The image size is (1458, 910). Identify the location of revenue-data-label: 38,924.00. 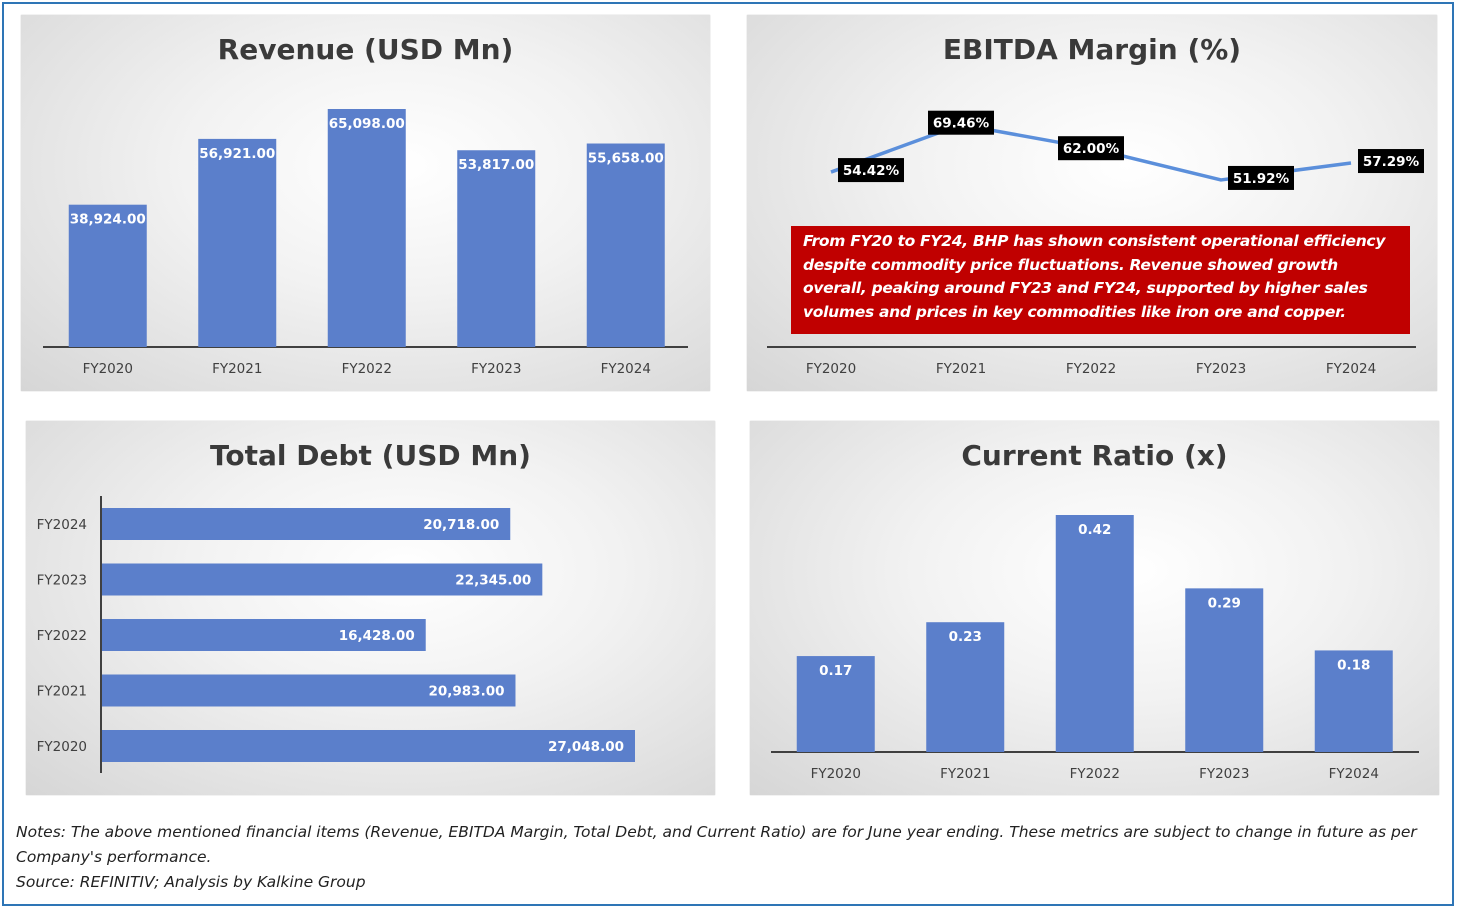
(108, 220).